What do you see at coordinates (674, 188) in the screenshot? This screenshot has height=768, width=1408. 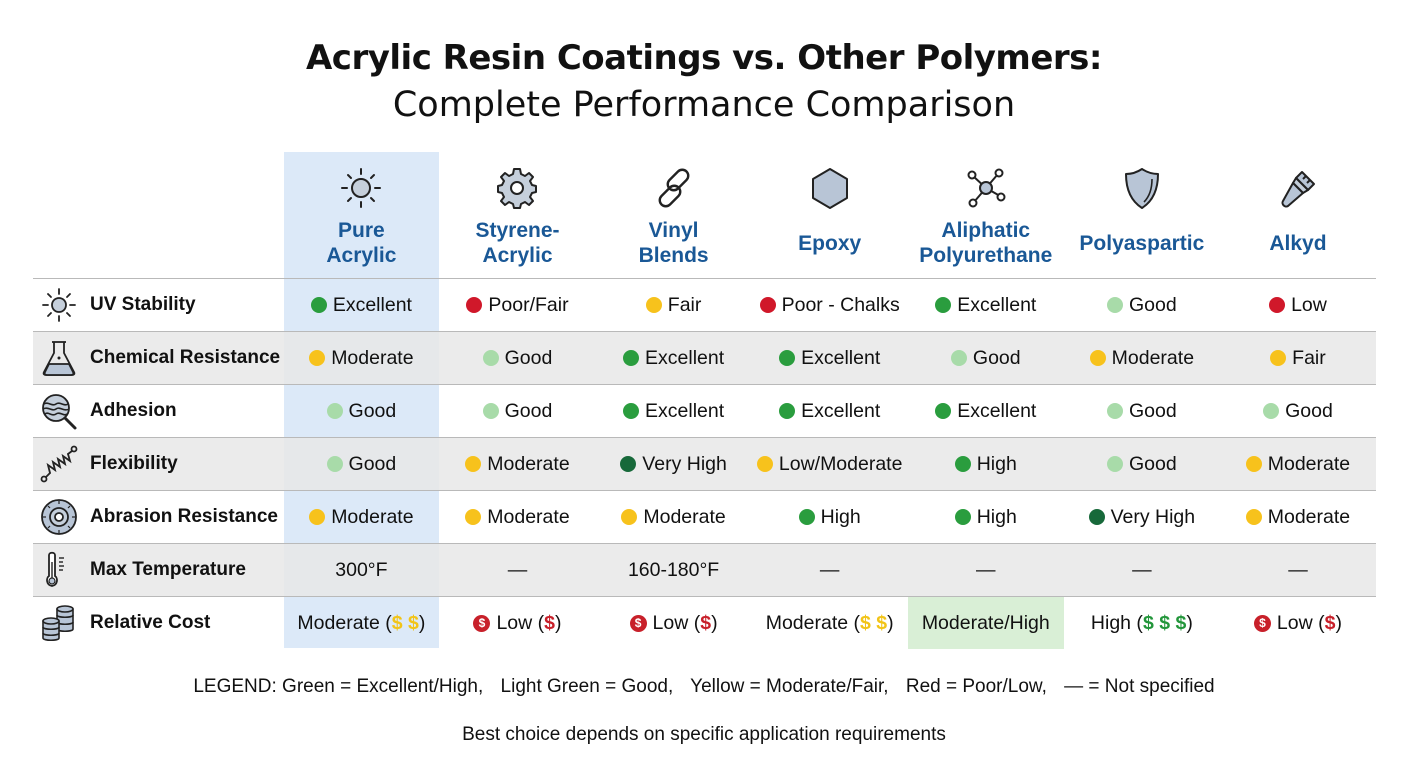 I see `chain-link-icon` at bounding box center [674, 188].